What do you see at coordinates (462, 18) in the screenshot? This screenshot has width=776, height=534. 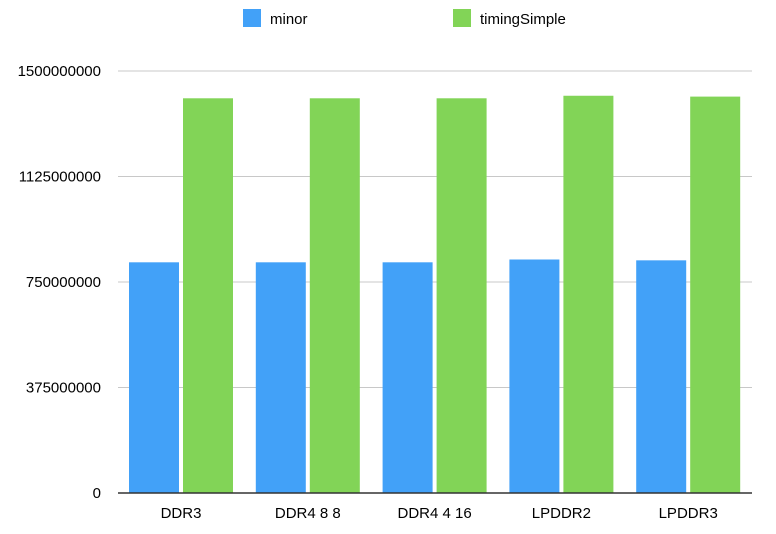 I see `legend-swatch-timingSimple` at bounding box center [462, 18].